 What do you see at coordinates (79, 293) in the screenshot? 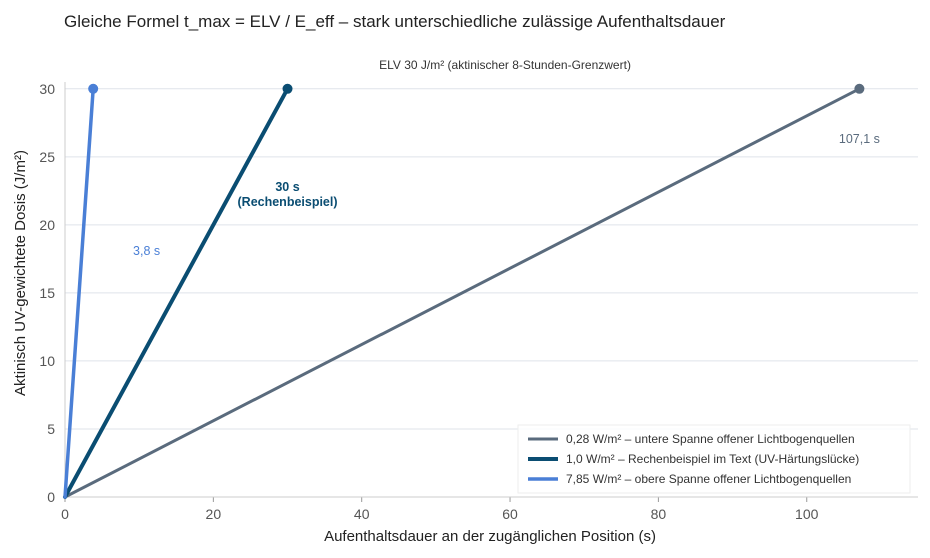
I see `series-line` at bounding box center [79, 293].